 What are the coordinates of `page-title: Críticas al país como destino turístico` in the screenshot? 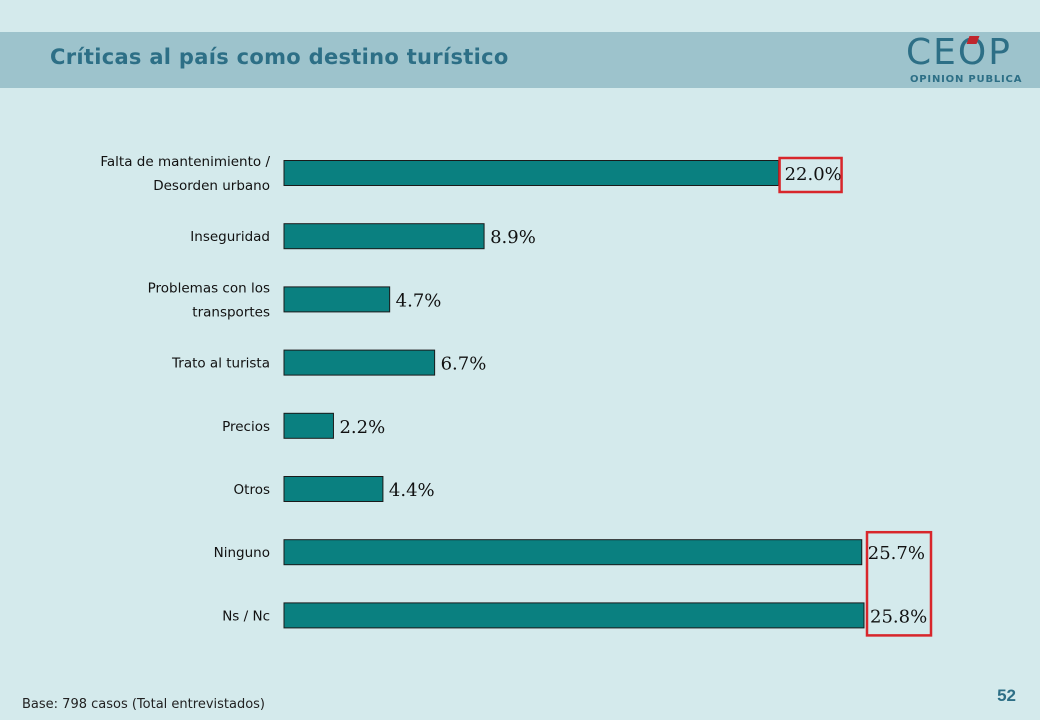 It's located at (279, 57).